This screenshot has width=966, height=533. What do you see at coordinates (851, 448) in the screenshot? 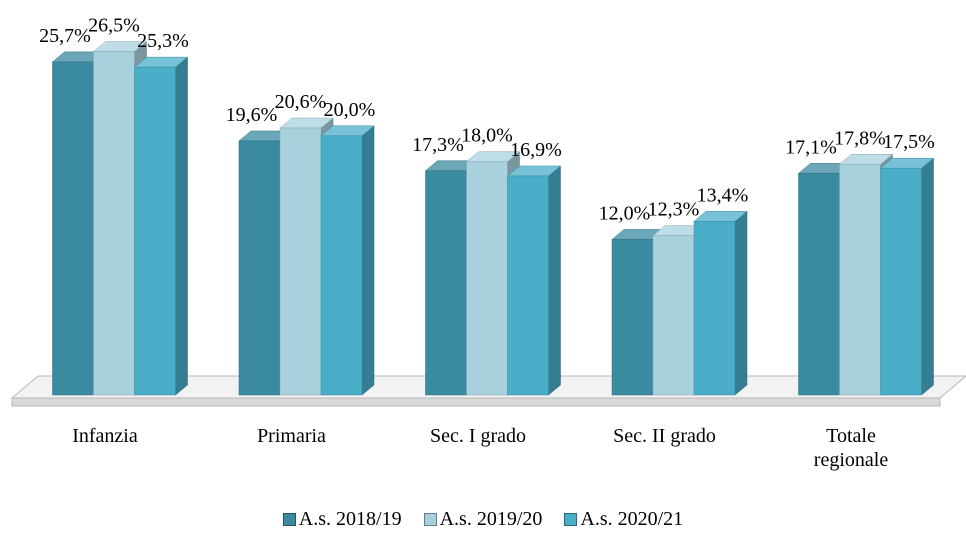
I see `x-tick-label: Totale regionale` at bounding box center [851, 448].